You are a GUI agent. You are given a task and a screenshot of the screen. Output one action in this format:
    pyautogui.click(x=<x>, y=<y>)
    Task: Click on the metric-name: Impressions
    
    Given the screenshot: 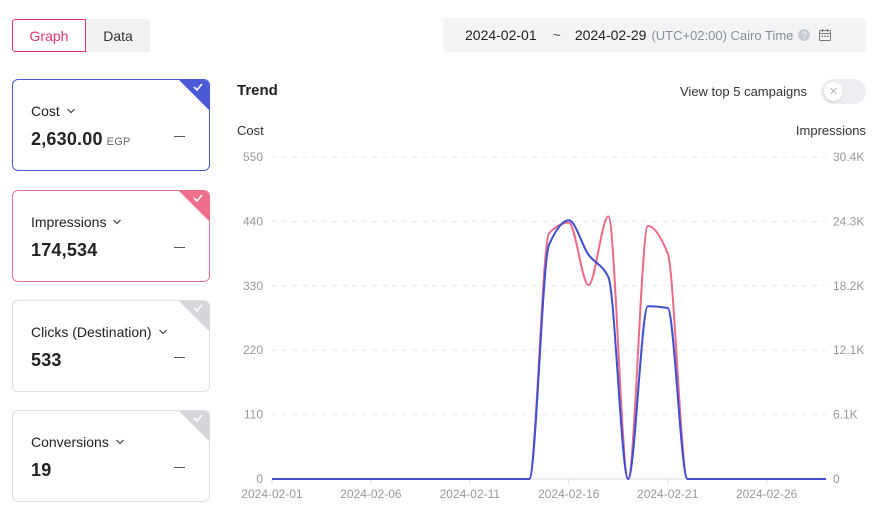 What is the action you would take?
    pyautogui.click(x=69, y=222)
    